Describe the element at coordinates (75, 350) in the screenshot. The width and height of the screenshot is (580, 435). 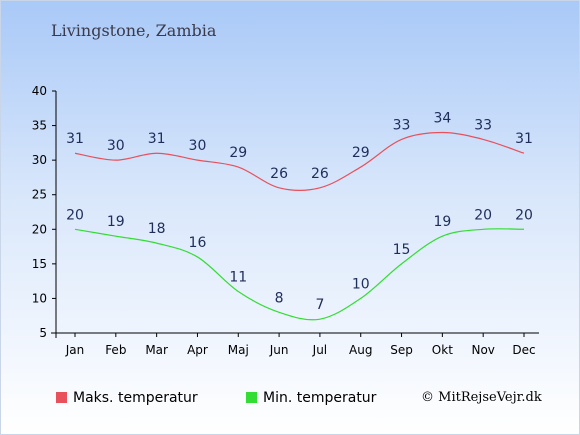
I see `x-tick-label: Jan` at that location.